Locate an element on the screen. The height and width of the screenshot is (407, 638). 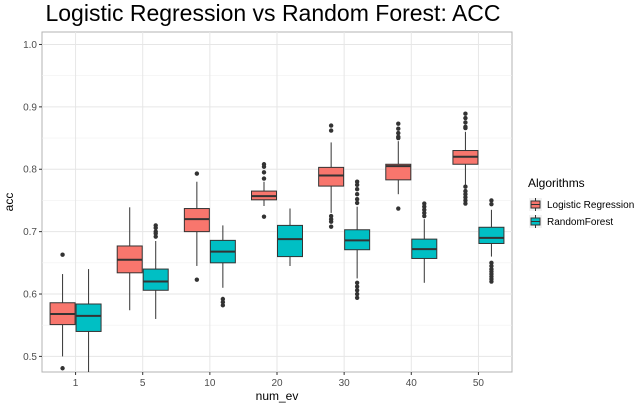
y-tick-label: 1.0 is located at coordinates (30, 45).